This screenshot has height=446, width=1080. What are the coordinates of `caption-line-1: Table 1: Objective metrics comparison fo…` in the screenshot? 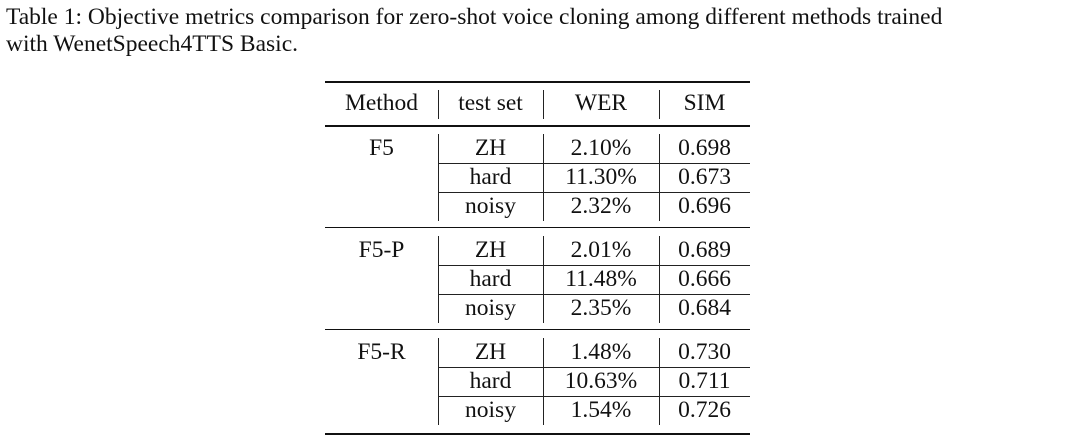 It's located at (474, 17).